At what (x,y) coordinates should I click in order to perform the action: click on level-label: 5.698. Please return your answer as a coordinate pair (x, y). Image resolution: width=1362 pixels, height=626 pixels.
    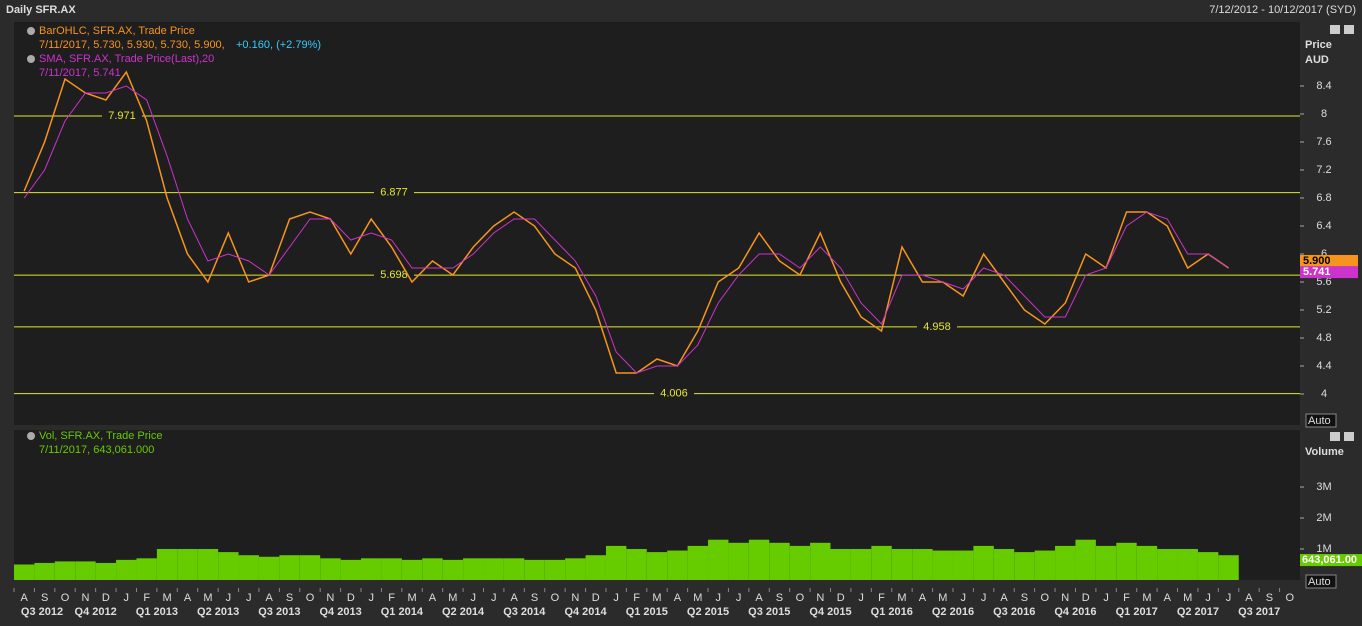
    Looking at the image, I should click on (394, 275).